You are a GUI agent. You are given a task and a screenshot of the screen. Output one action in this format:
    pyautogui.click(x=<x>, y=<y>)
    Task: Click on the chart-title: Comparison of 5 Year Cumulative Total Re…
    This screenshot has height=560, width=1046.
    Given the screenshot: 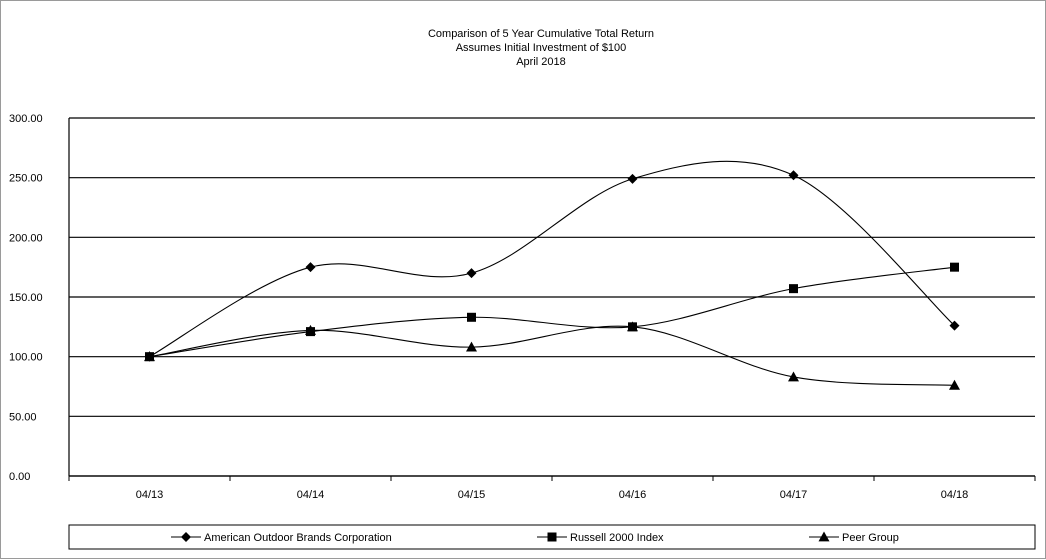 What is the action you would take?
    pyautogui.click(x=541, y=48)
    